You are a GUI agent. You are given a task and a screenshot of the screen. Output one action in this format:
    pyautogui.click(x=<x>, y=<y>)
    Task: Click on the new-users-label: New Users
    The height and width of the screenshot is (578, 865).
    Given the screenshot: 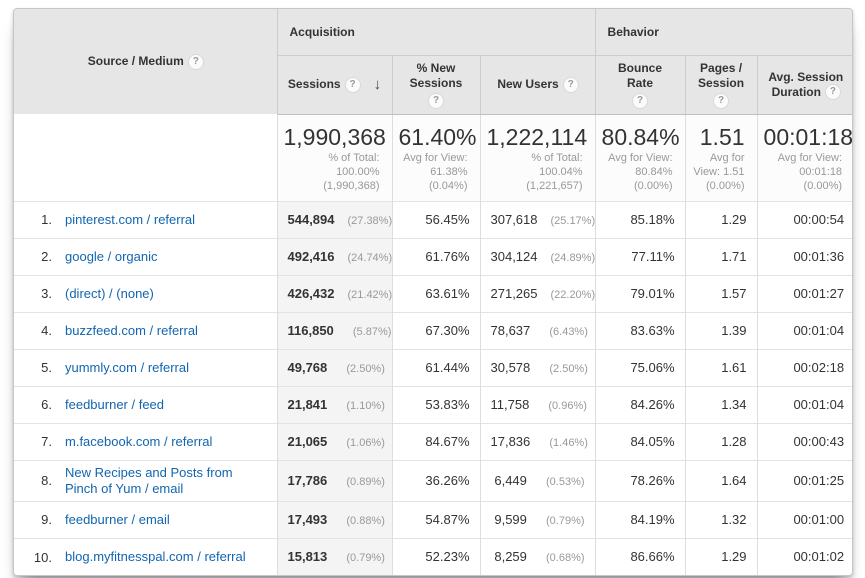 What is the action you would take?
    pyautogui.click(x=528, y=84)
    